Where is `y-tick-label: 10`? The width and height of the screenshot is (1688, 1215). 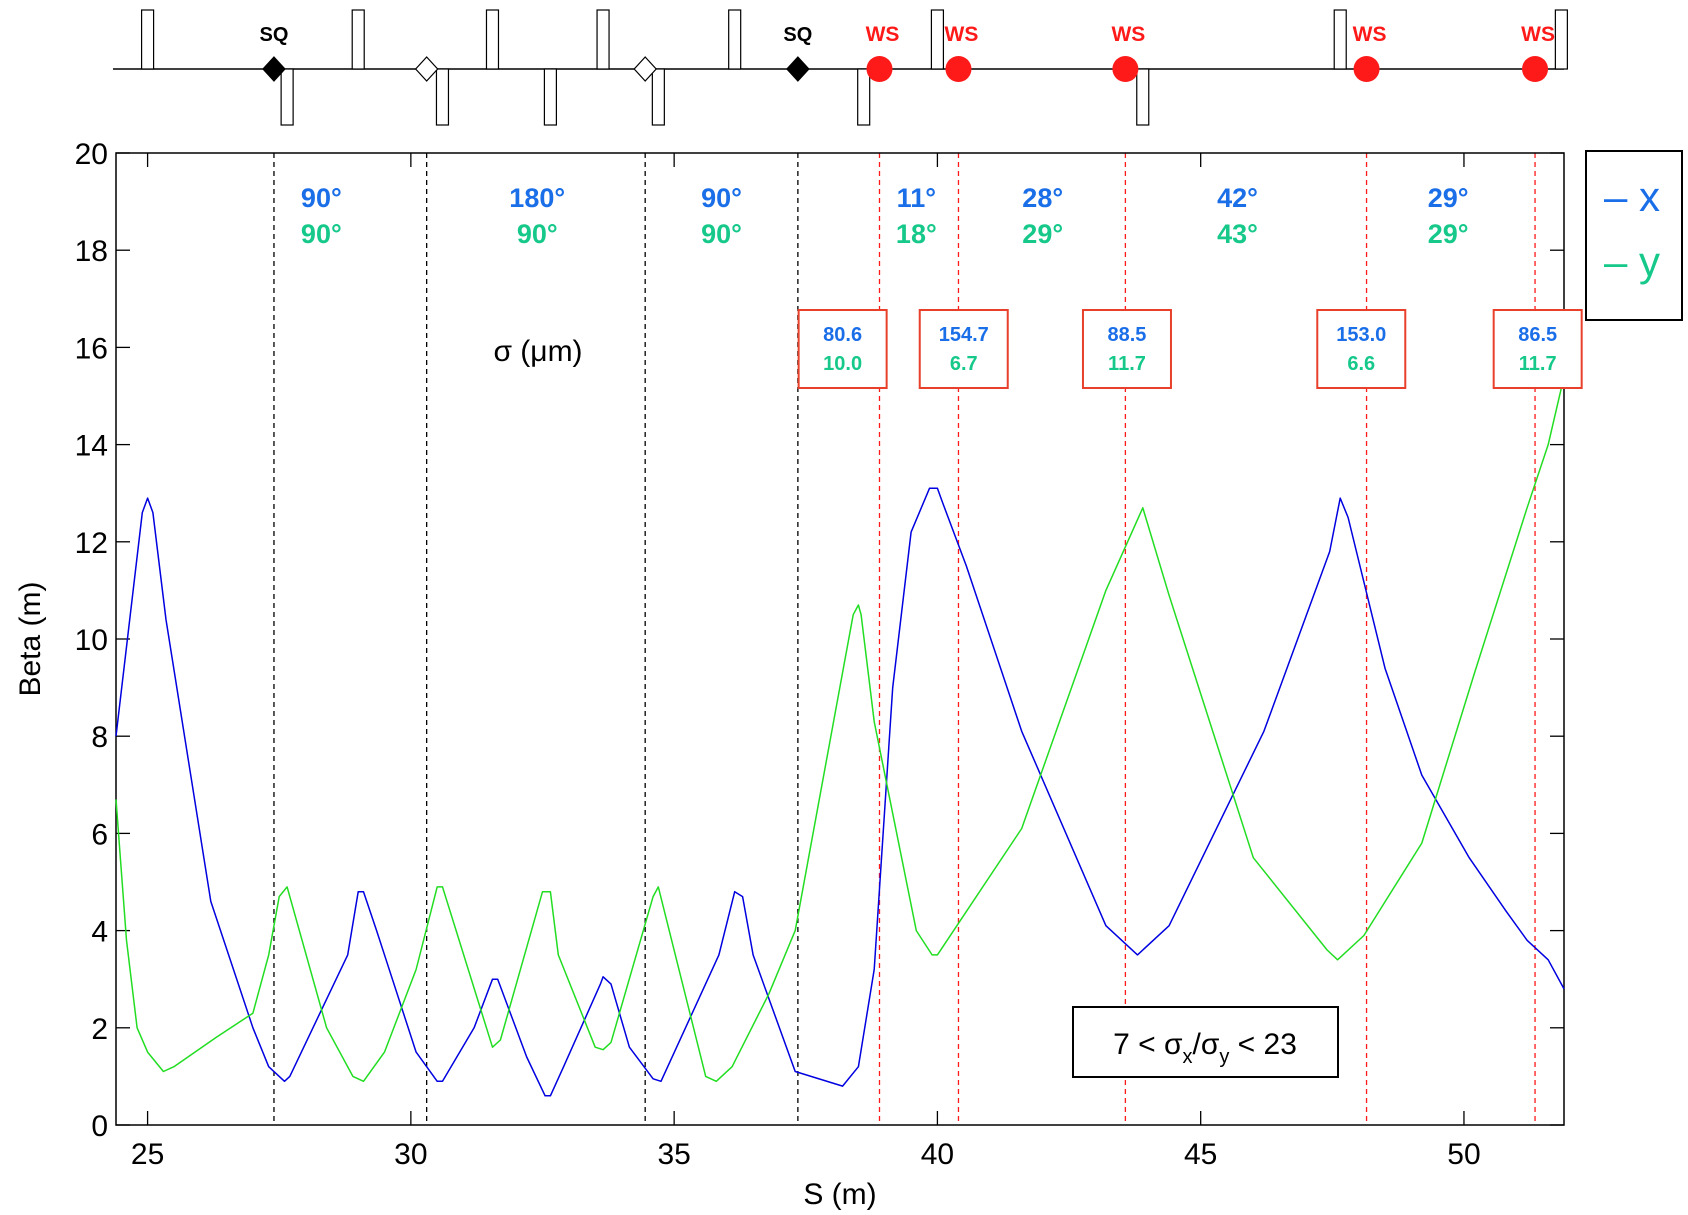
y-tick-label: 10 is located at coordinates (91, 640).